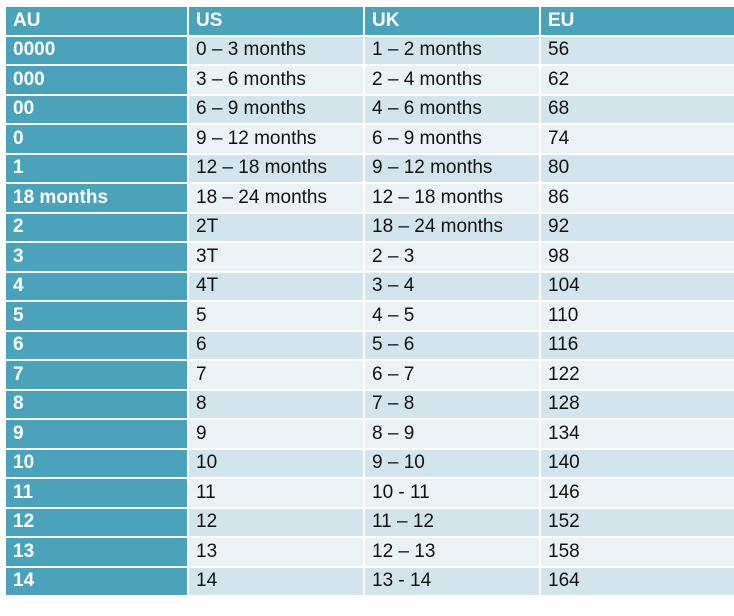 This screenshot has width=734, height=616. I want to click on cell-us: 2T, so click(276, 227).